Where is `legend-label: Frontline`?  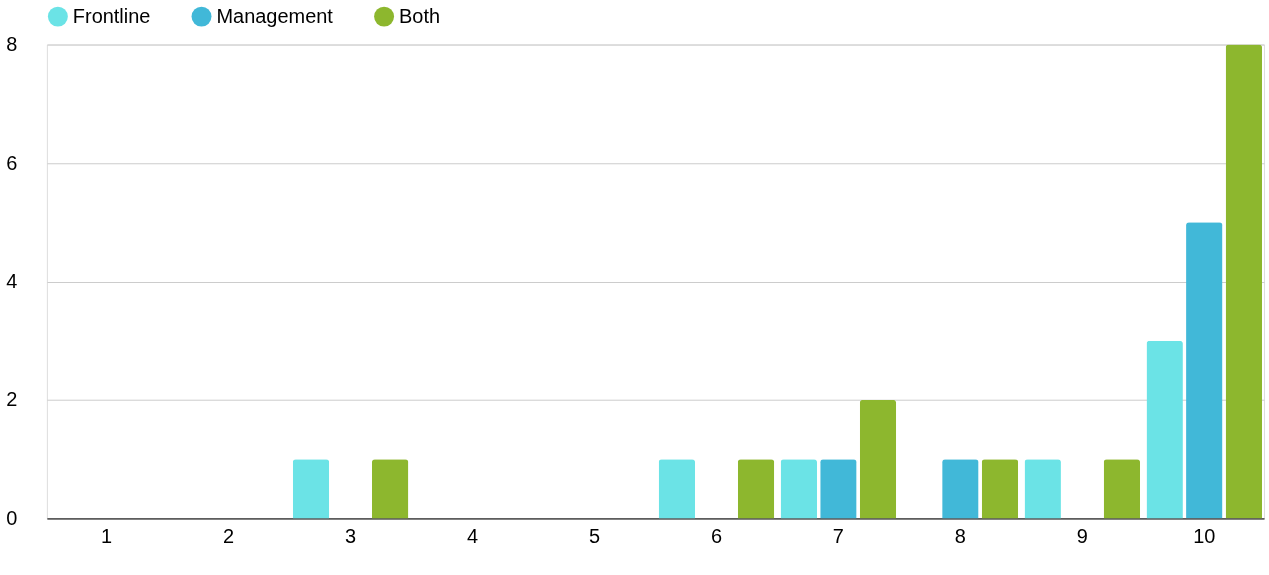 legend-label: Frontline is located at coordinates (111, 15).